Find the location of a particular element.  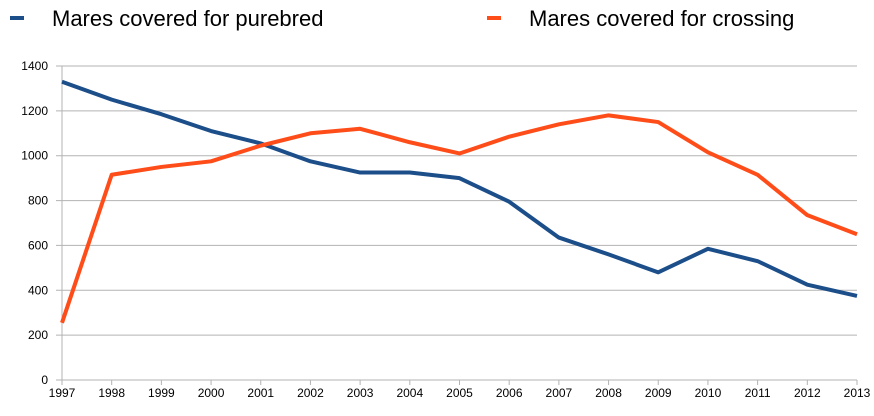

y-tick-label: 0 is located at coordinates (44, 380).